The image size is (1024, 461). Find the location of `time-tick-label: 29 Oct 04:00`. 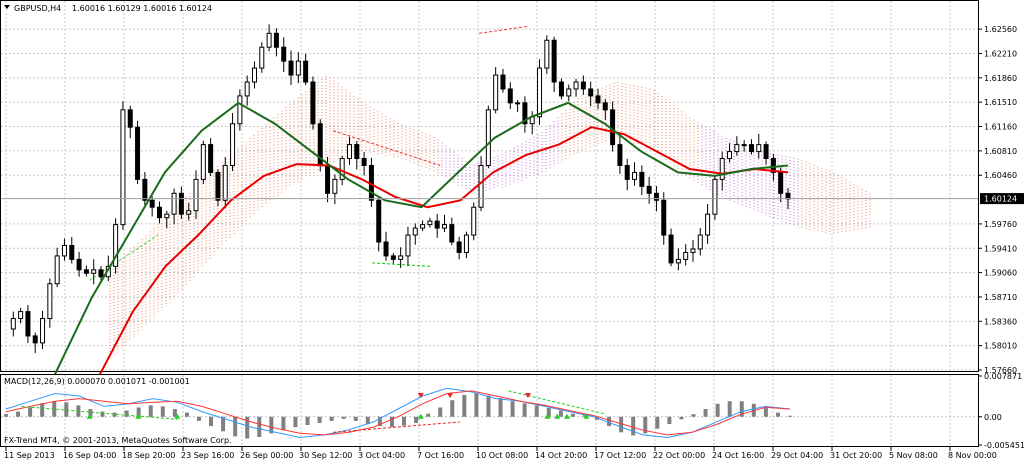

time-tick-label: 29 Oct 04:00 is located at coordinates (797, 455).